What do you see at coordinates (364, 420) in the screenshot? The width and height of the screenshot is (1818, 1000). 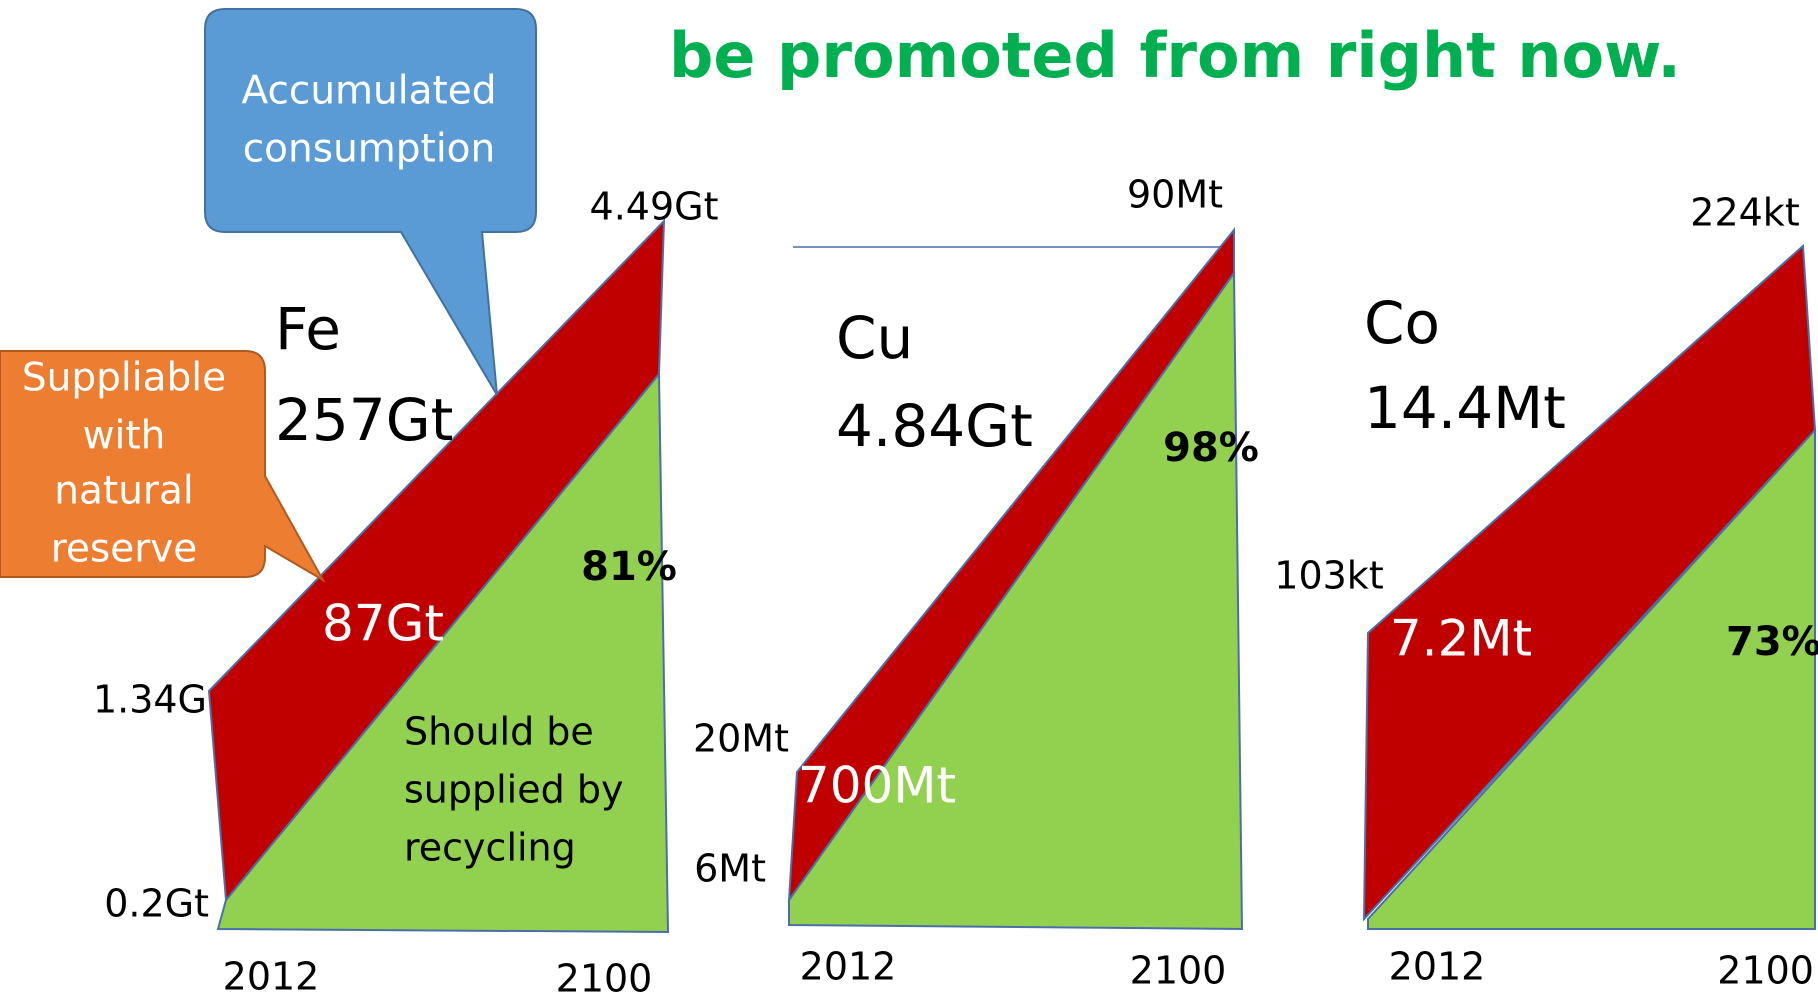 I see `total: 257Gt` at bounding box center [364, 420].